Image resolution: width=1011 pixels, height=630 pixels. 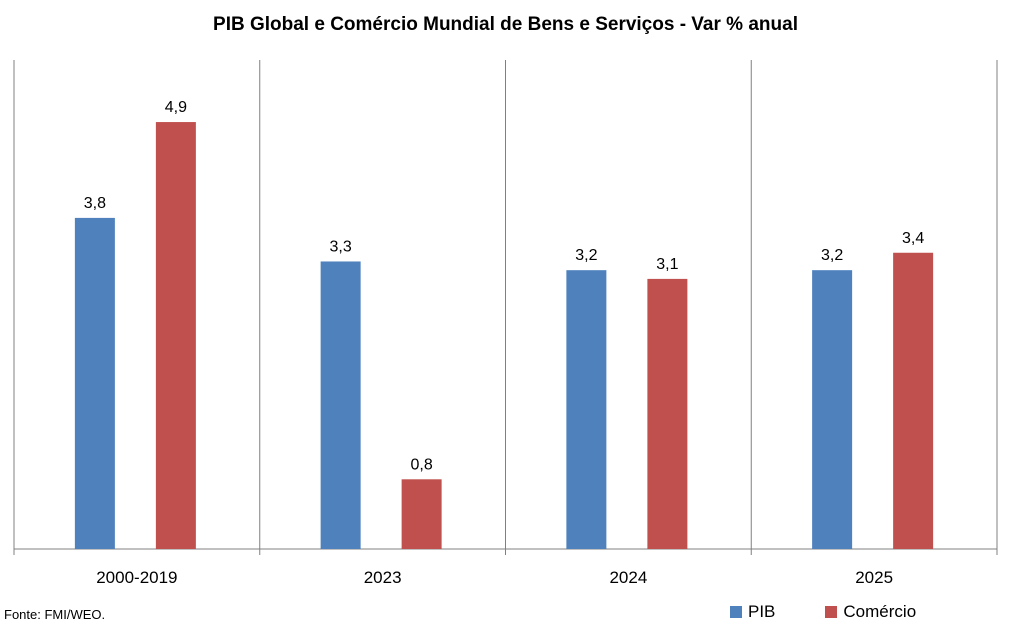 I want to click on data-label: 4,9, so click(x=176, y=107).